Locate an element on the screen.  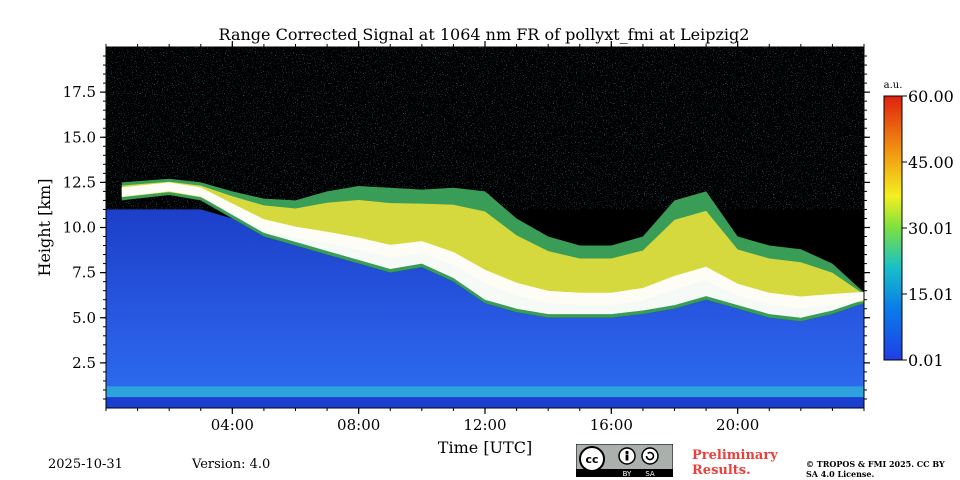
x-axis-label: Time [UTC] is located at coordinates (485, 447).